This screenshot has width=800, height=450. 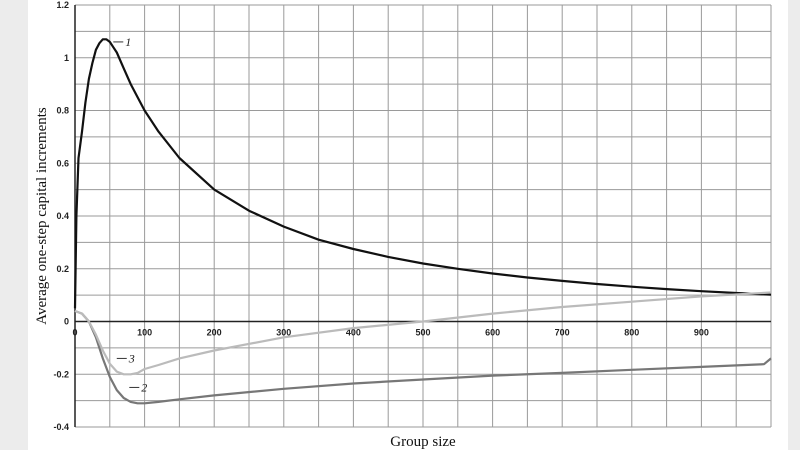 What do you see at coordinates (130, 214) in the screenshot?
I see `curve-labels: 1 2 3` at bounding box center [130, 214].